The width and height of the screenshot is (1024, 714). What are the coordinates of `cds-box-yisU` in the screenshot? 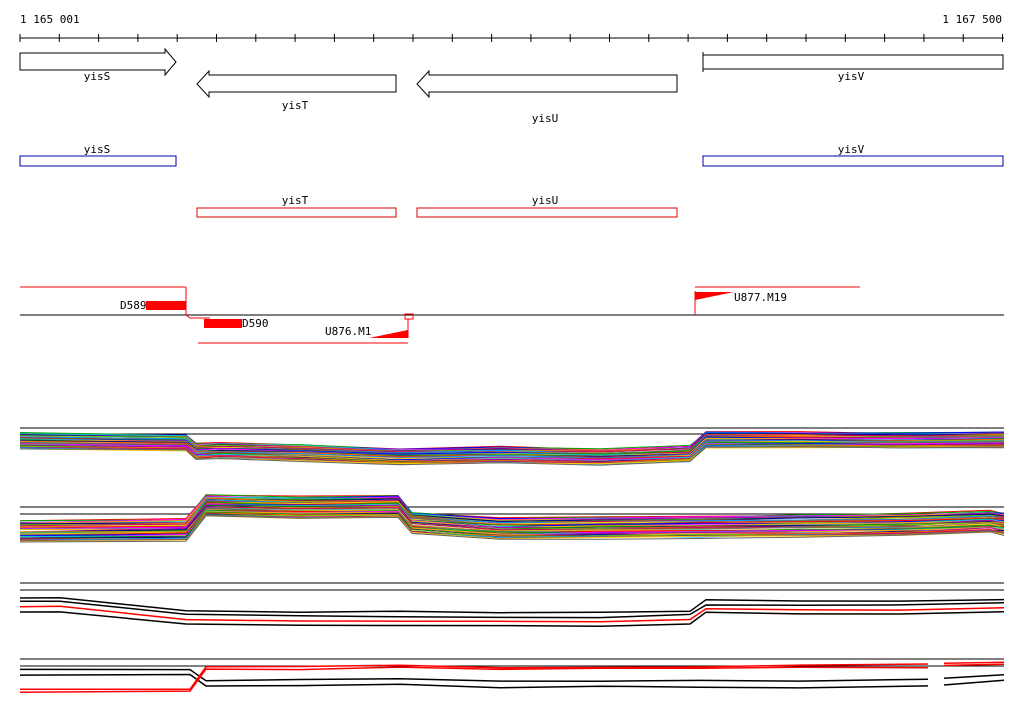 It's located at (547, 212).